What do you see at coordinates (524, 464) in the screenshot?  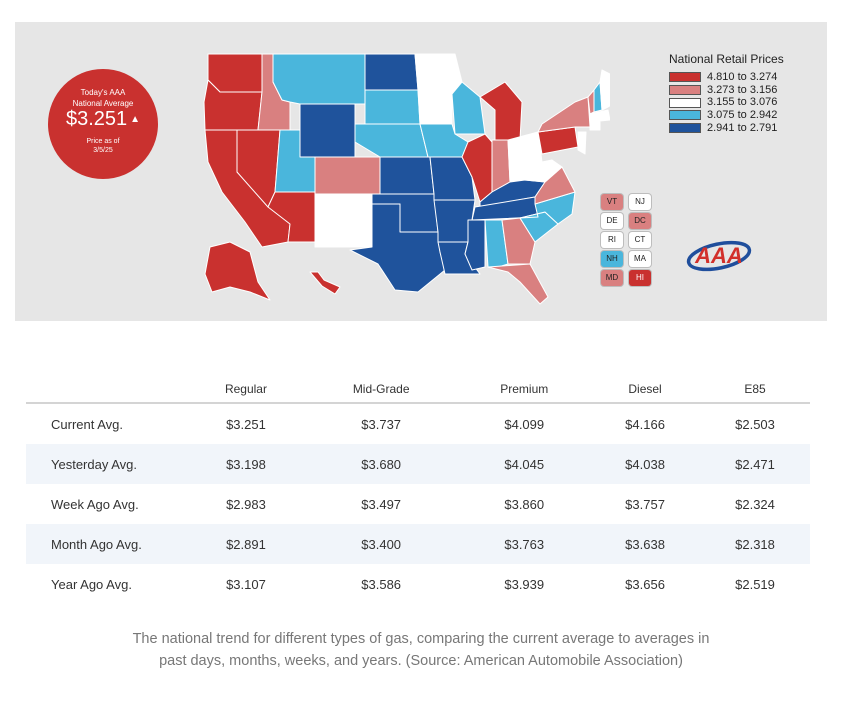 I see `price-cell: $4.045` at bounding box center [524, 464].